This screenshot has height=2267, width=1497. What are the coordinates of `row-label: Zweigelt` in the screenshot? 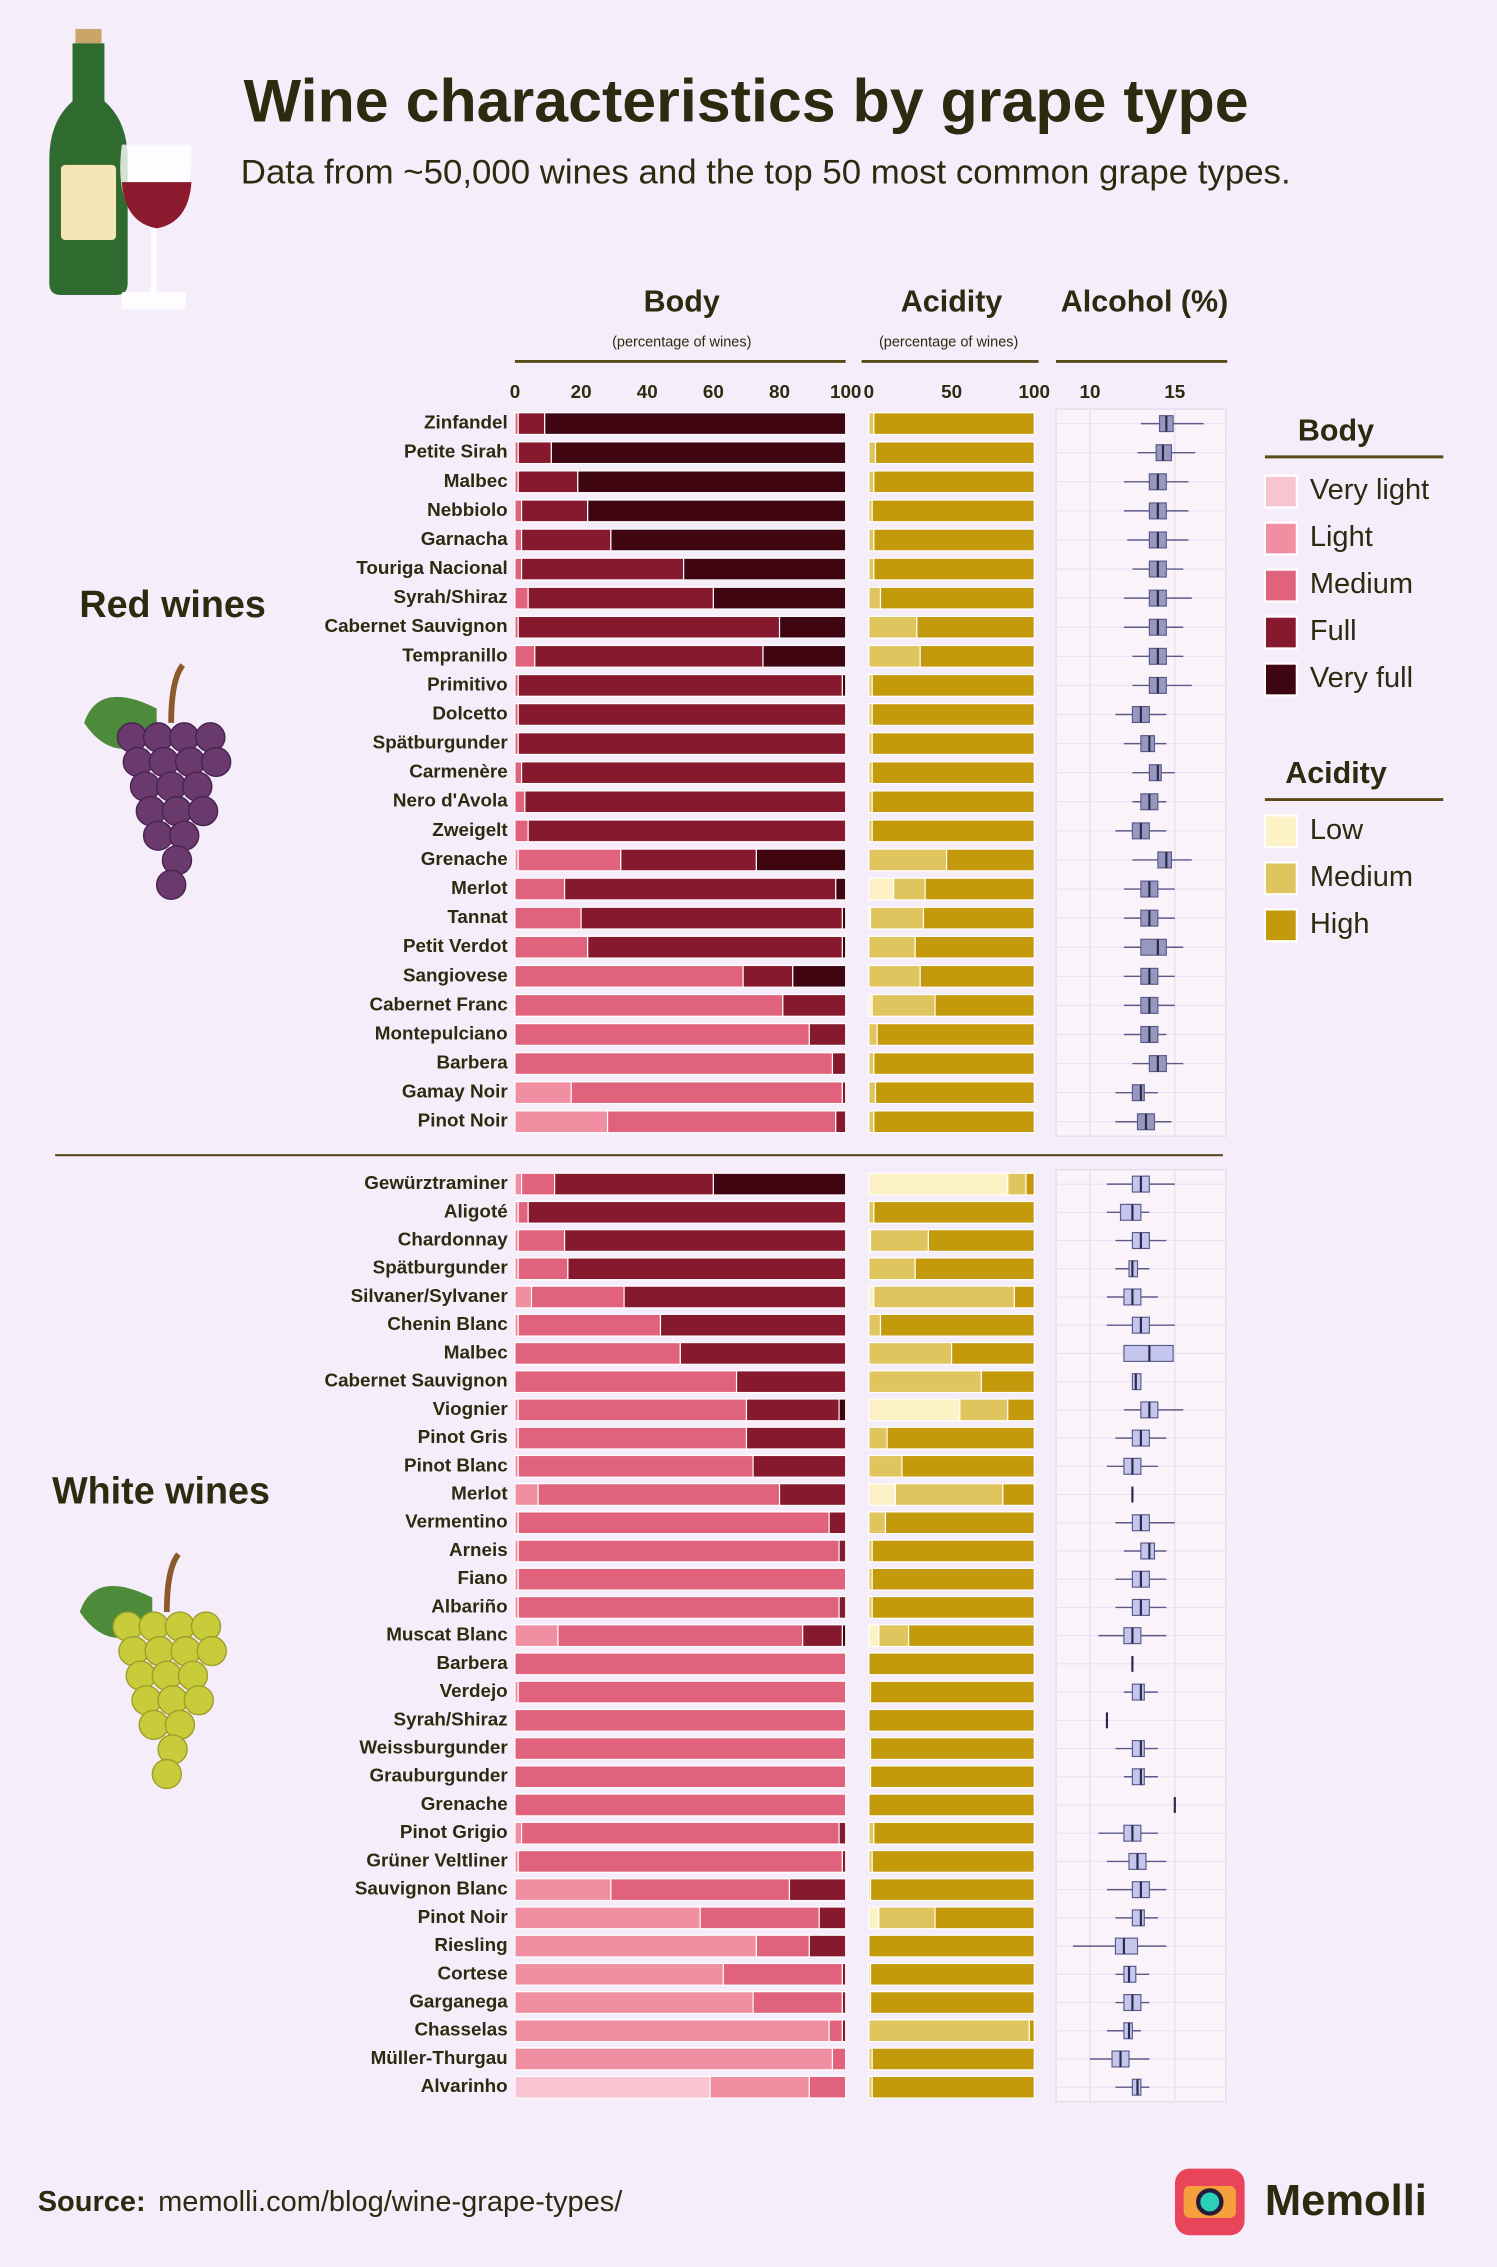 It's located at (470, 829).